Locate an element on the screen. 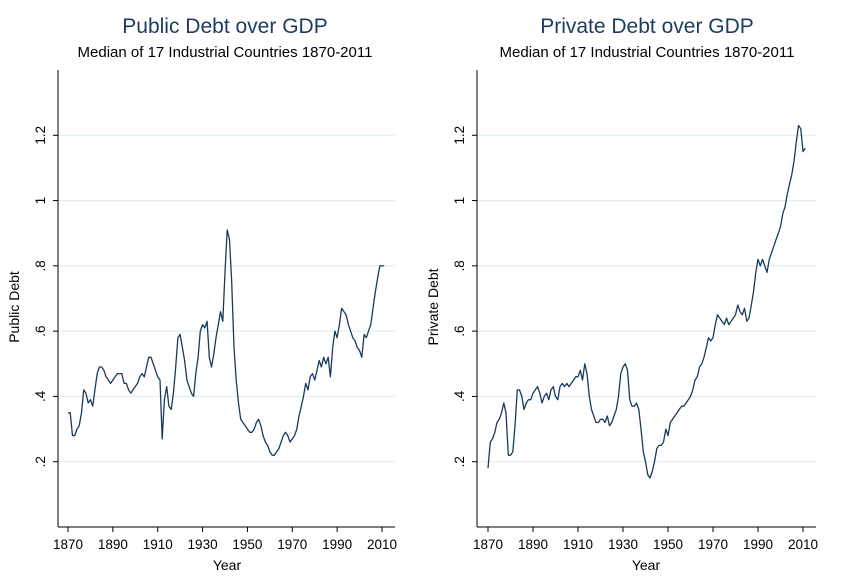 This screenshot has width=850, height=581. chart-title: Private Debt over GDP is located at coordinates (647, 26).